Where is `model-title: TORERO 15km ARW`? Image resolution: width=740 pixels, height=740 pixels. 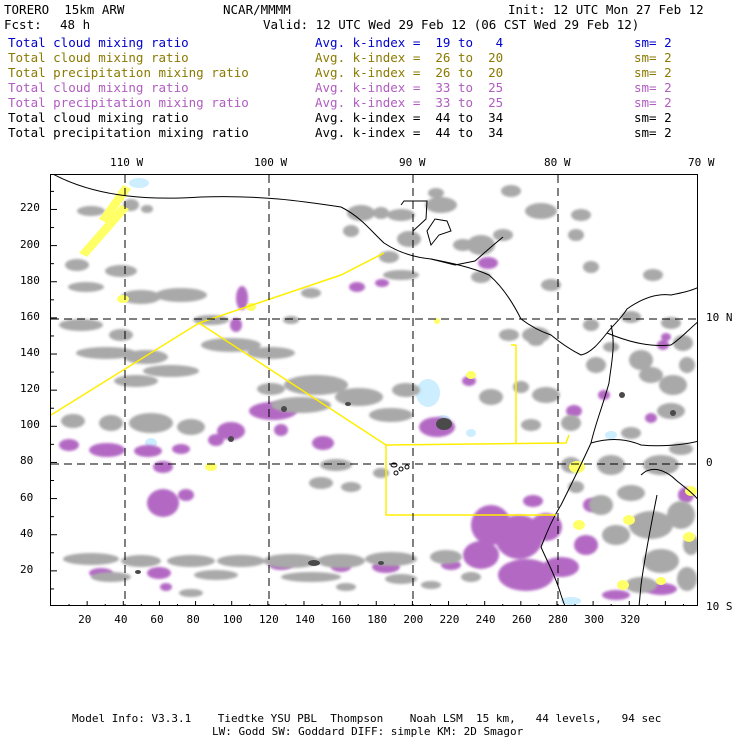 model-title: TORERO 15km ARW is located at coordinates (64, 9).